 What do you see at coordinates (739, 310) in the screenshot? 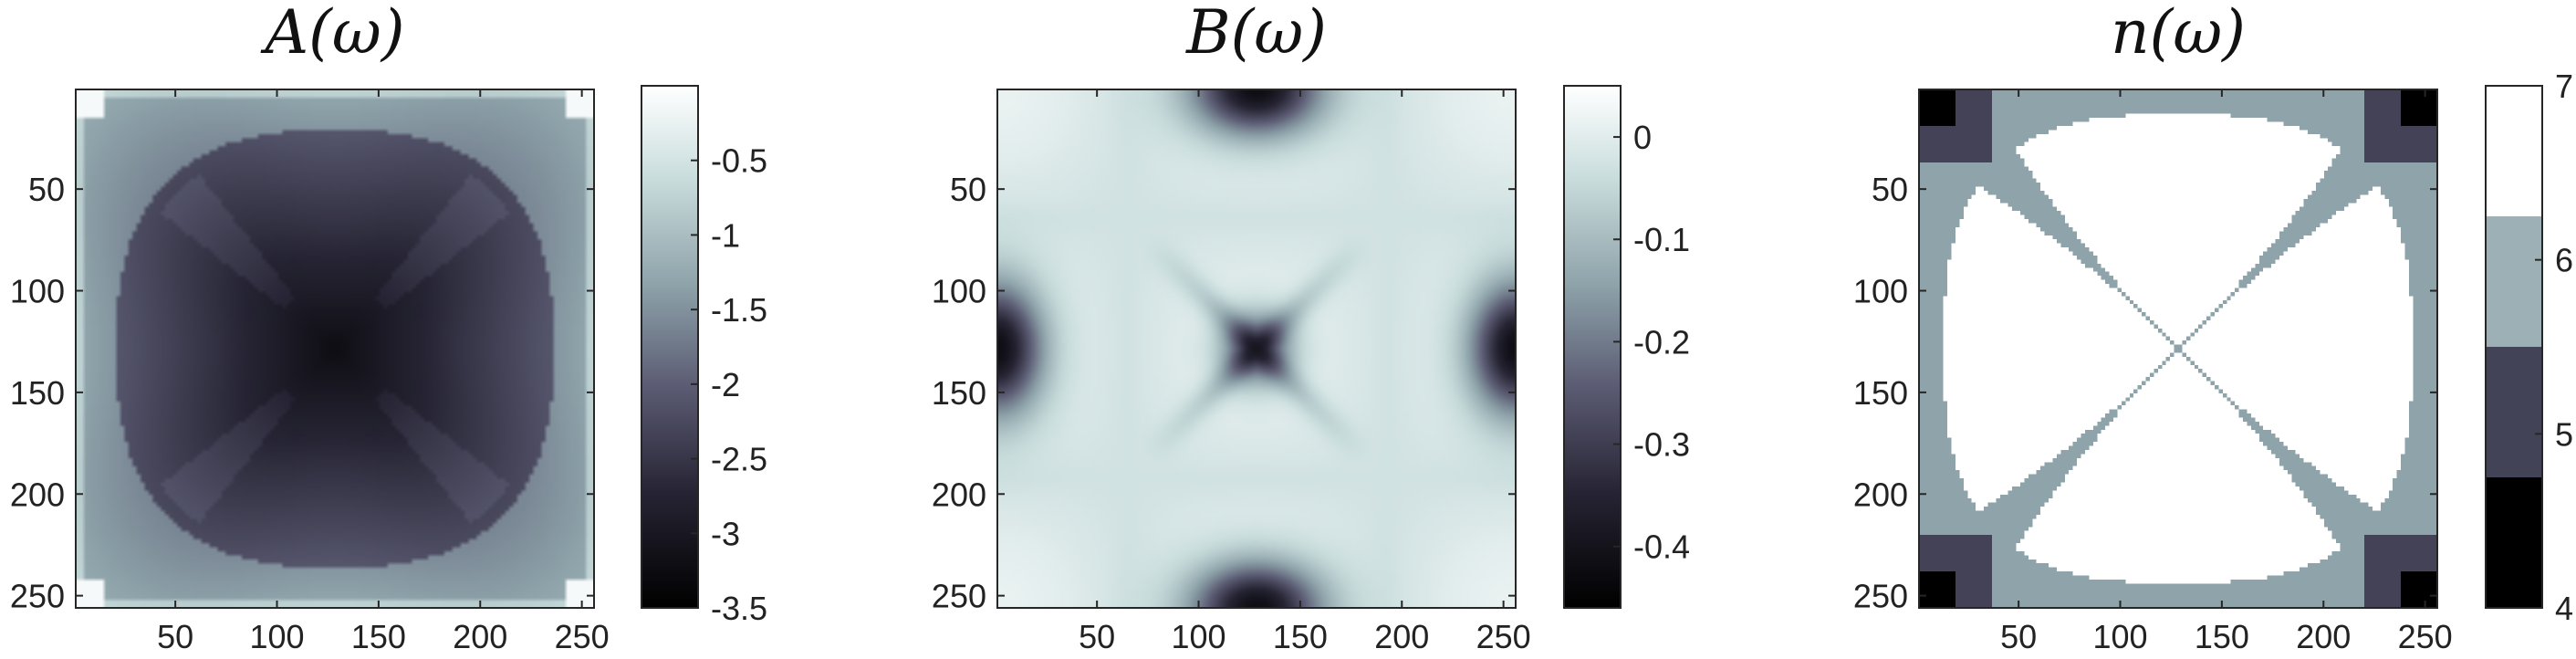
I see `colorbar-tick-label: -1.5` at bounding box center [739, 310].